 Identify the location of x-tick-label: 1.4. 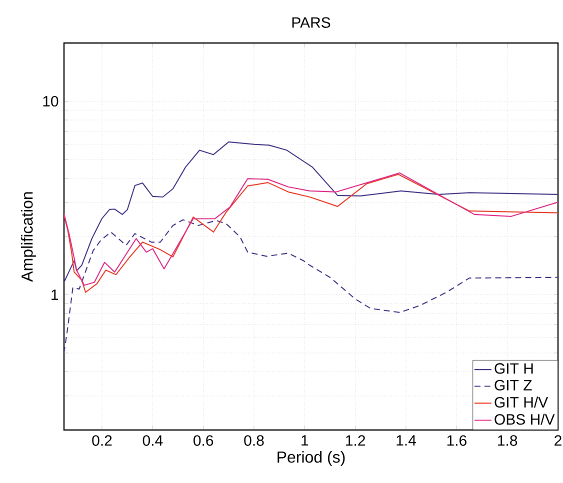
(406, 440).